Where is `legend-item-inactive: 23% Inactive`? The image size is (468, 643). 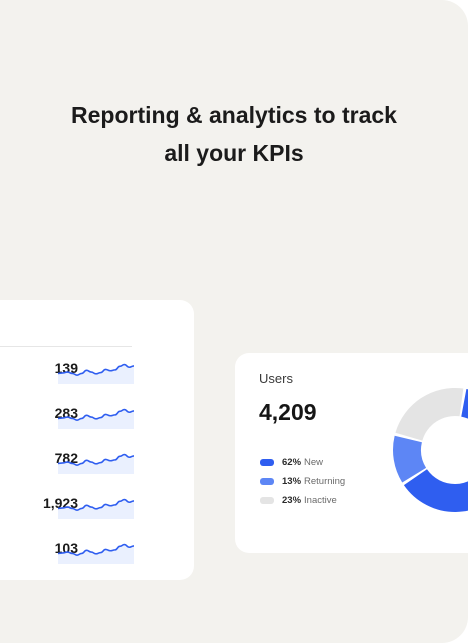
legend-item-inactive: 23% Inactive is located at coordinates (302, 500).